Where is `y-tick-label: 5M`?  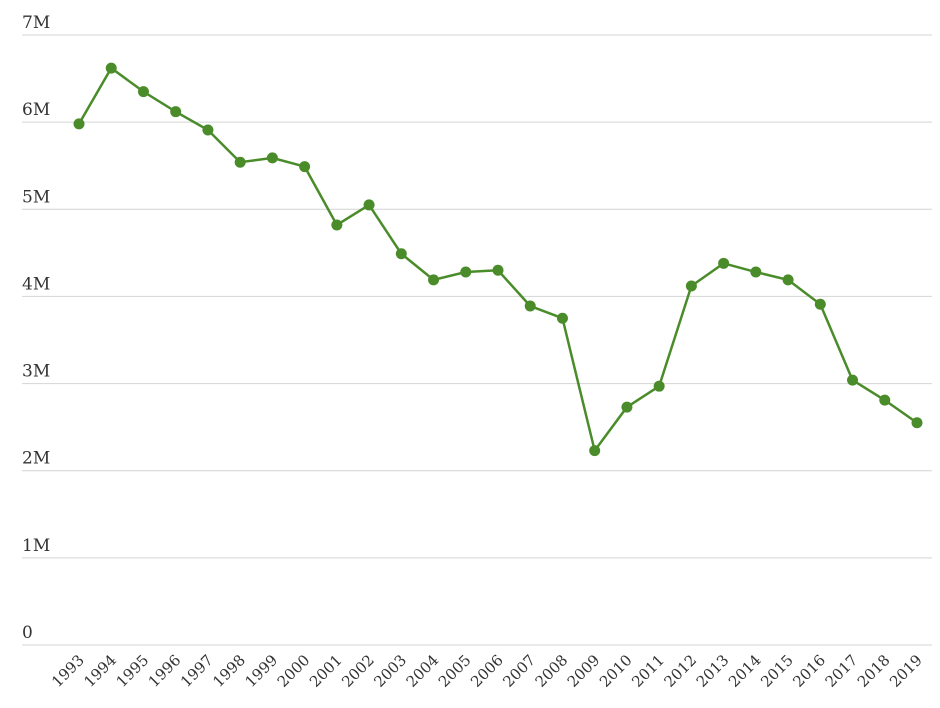
y-tick-label: 5M is located at coordinates (36, 197).